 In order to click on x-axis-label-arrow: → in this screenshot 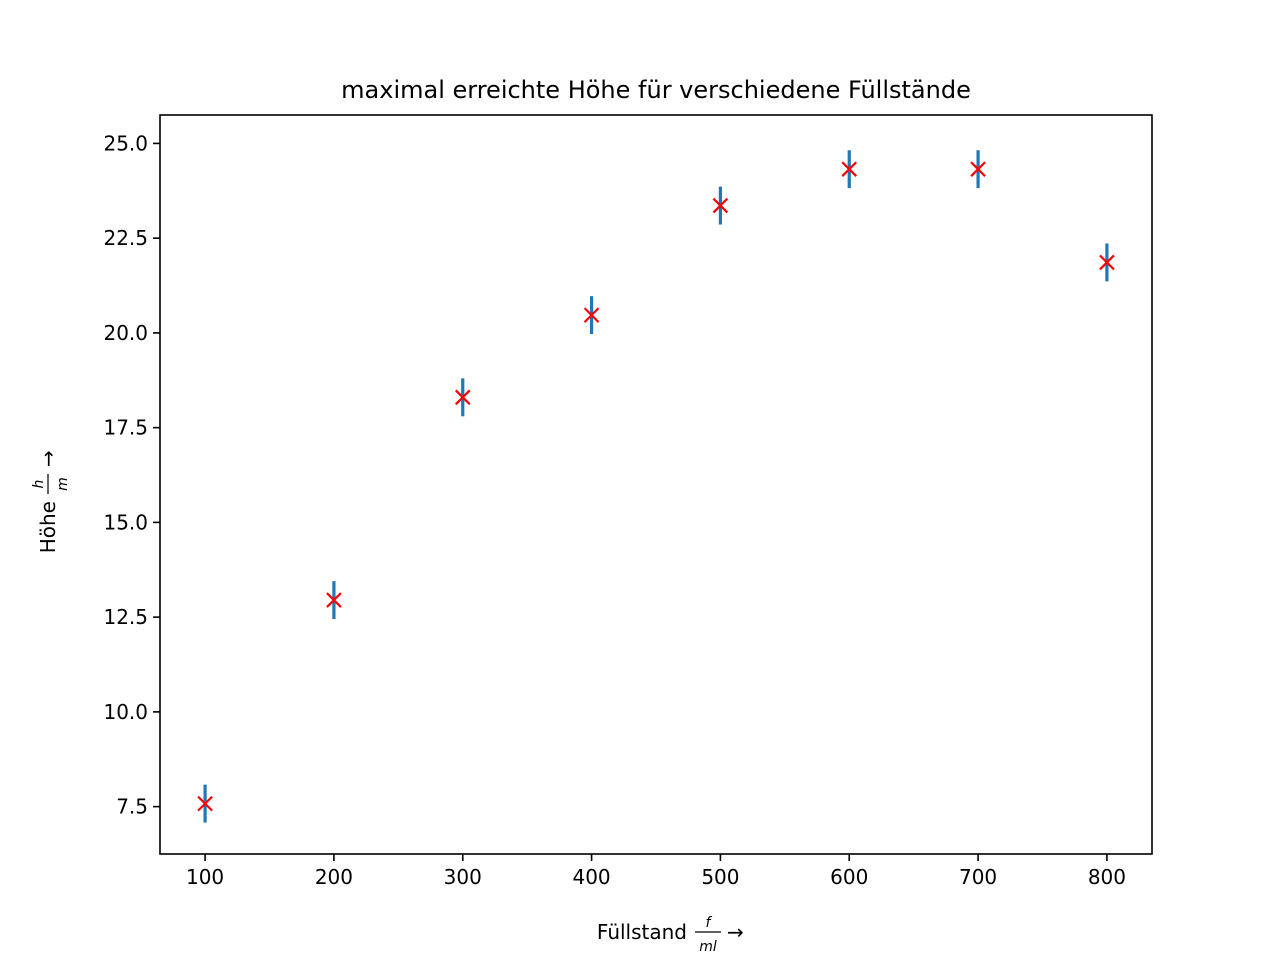, I will do `click(735, 932)`.